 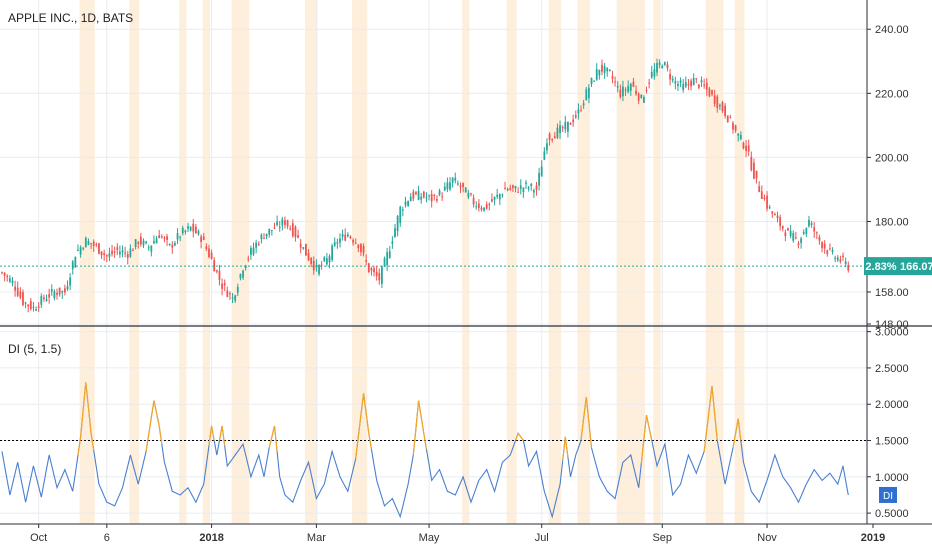 What do you see at coordinates (892, 405) in the screenshot?
I see `di-axis-label: 2.0000` at bounding box center [892, 405].